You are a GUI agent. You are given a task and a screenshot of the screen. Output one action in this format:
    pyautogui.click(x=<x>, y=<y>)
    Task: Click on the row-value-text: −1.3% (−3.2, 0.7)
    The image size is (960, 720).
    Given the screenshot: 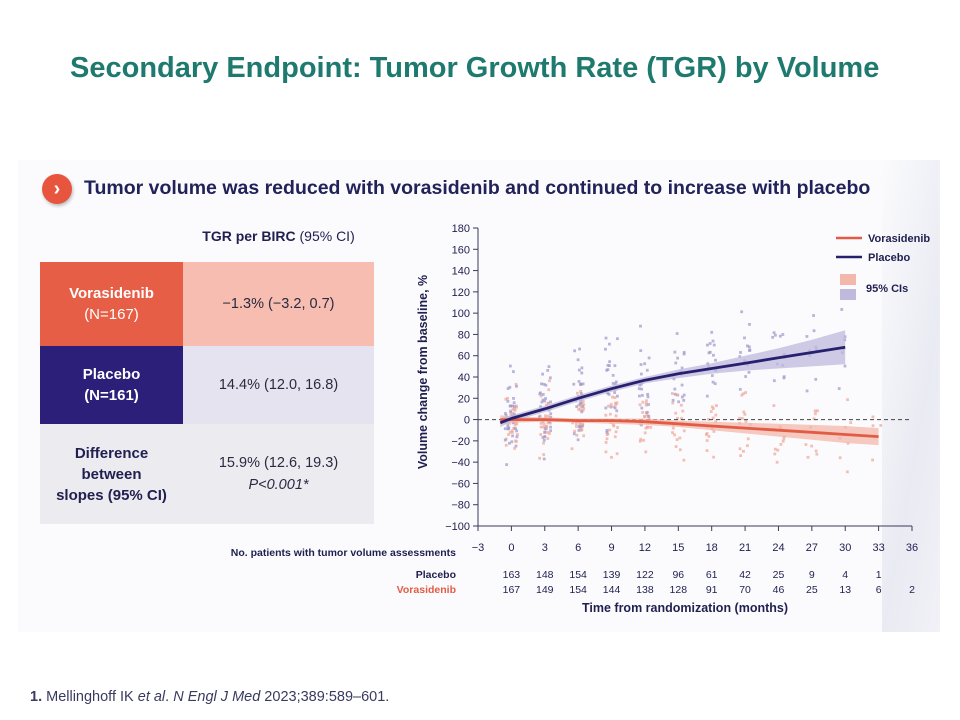 What is the action you would take?
    pyautogui.click(x=278, y=304)
    